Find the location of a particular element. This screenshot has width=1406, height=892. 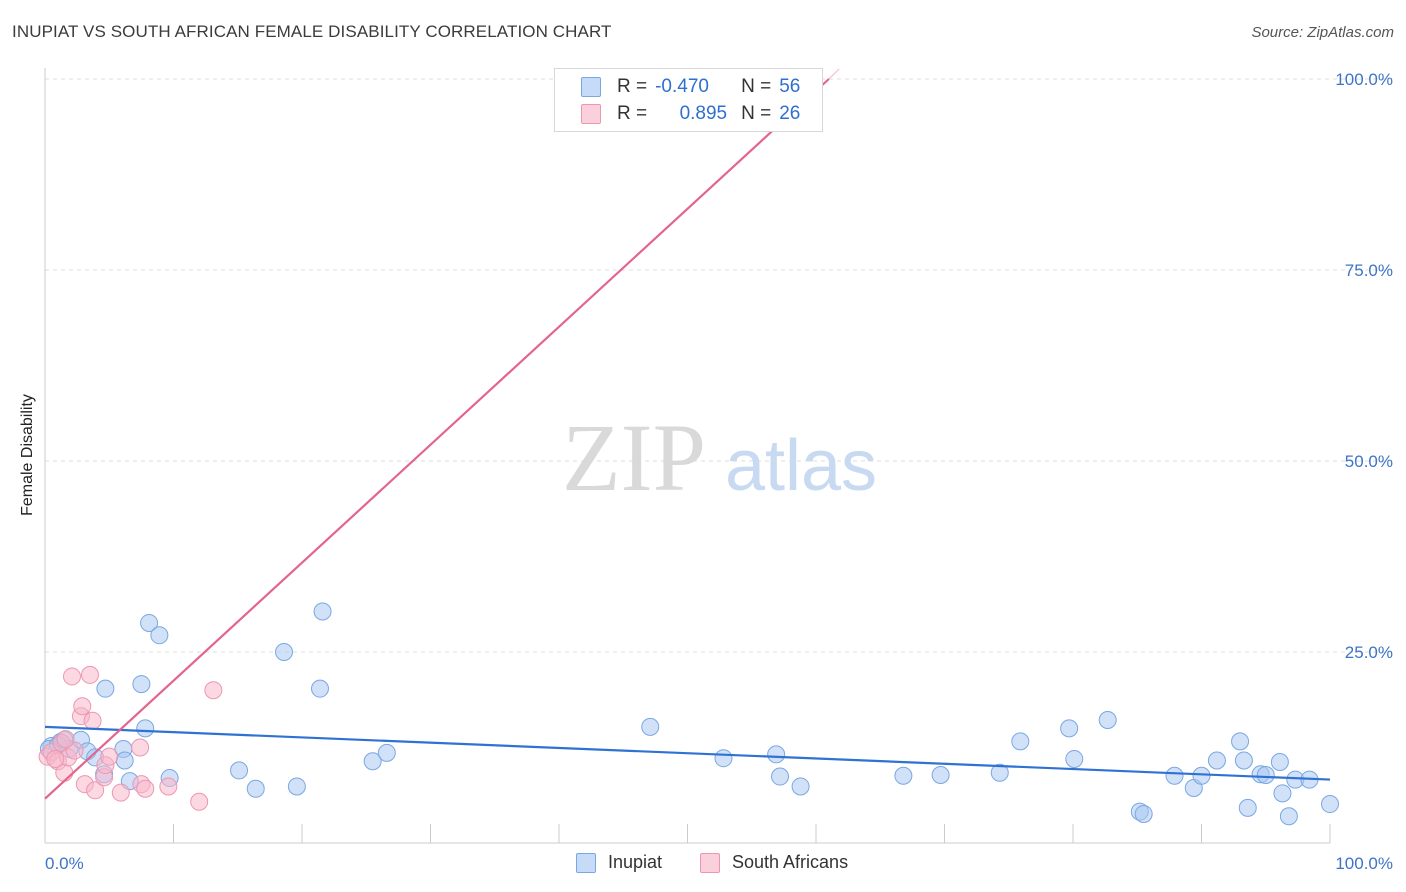

legend-swatch-inupiat is located at coordinates (591, 87).